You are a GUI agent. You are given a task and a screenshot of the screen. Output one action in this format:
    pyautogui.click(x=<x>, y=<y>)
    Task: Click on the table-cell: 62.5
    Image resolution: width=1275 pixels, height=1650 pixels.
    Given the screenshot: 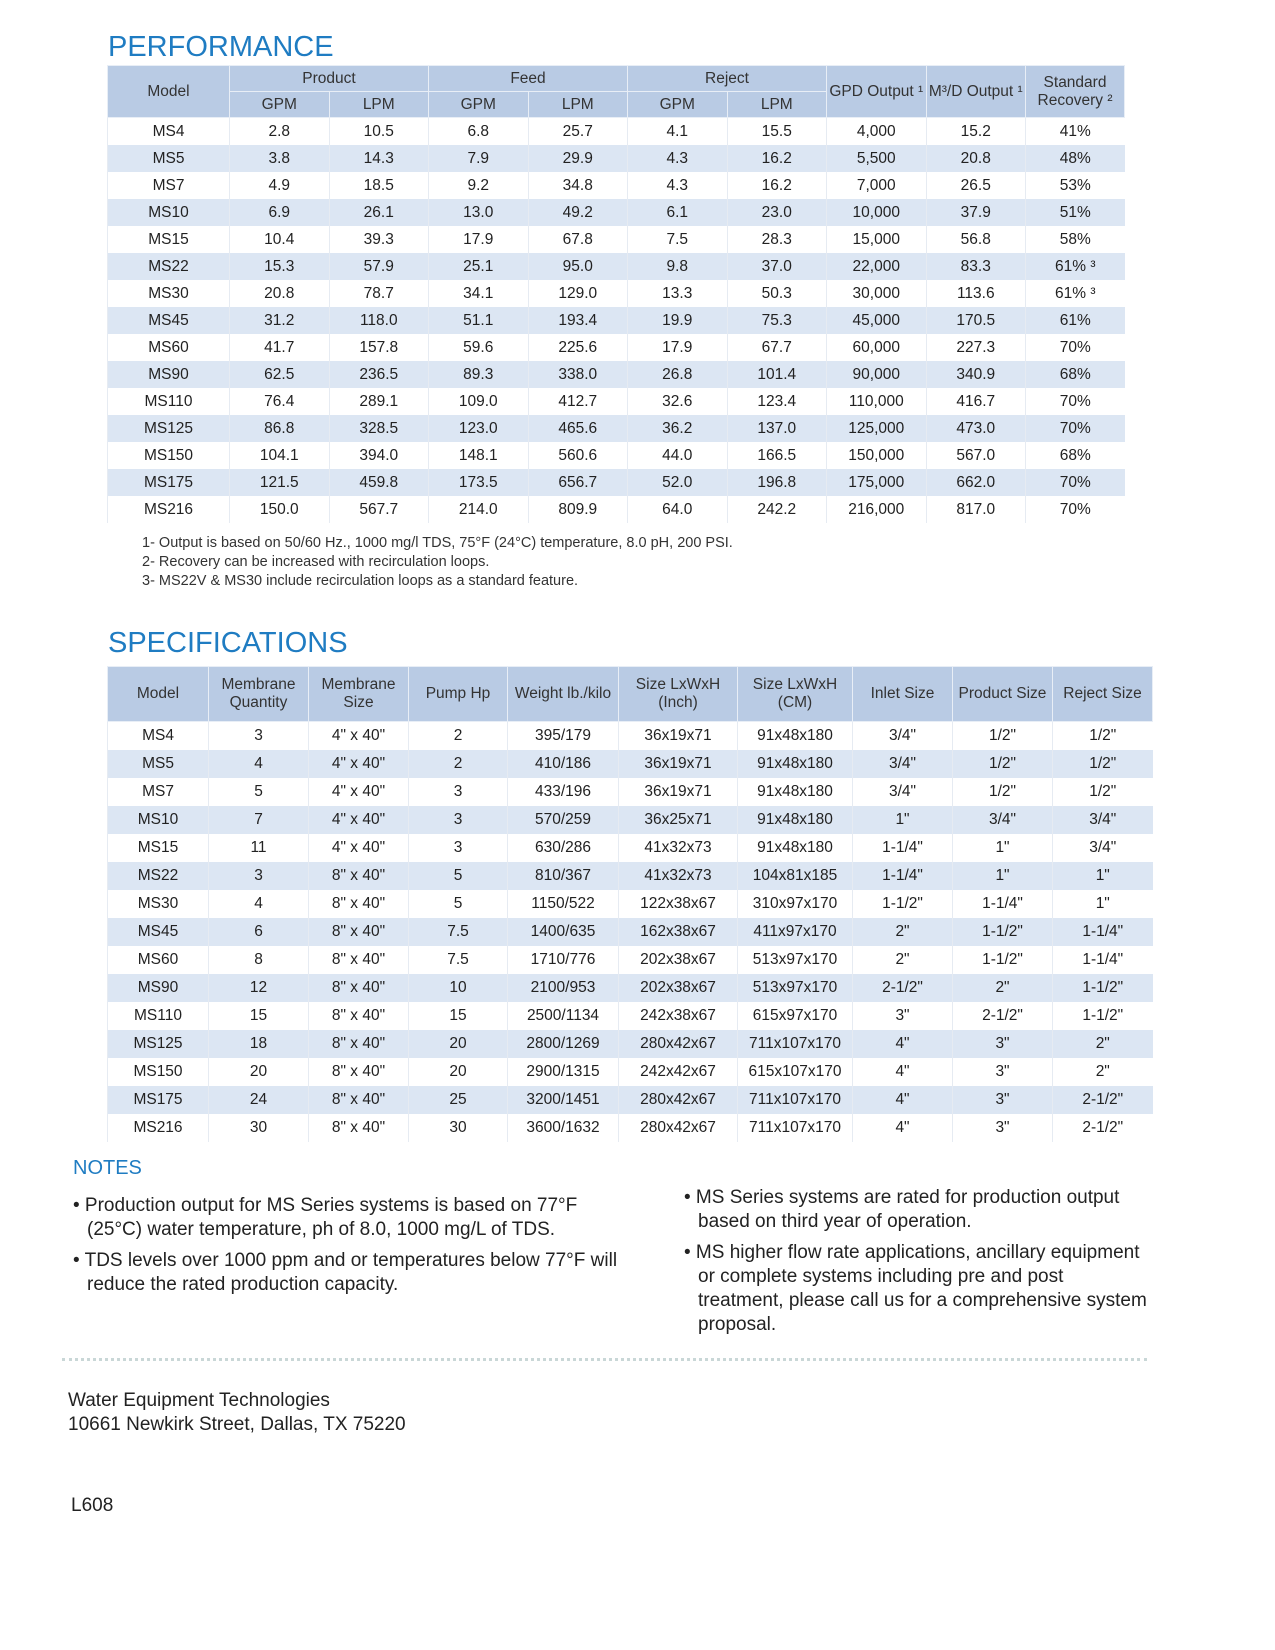 What is the action you would take?
    pyautogui.click(x=279, y=374)
    